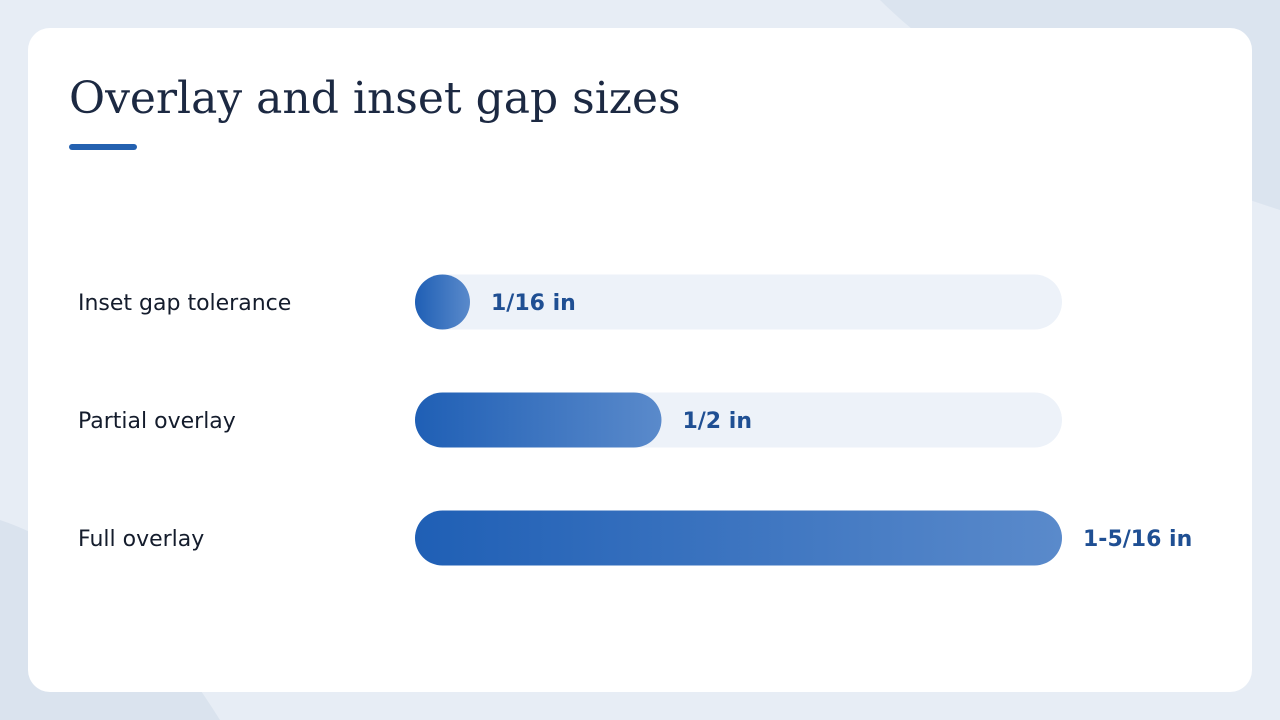 The width and height of the screenshot is (1280, 720). Describe the element at coordinates (375, 98) in the screenshot. I see `chart-title: Overlay and inset gap sizes` at that location.